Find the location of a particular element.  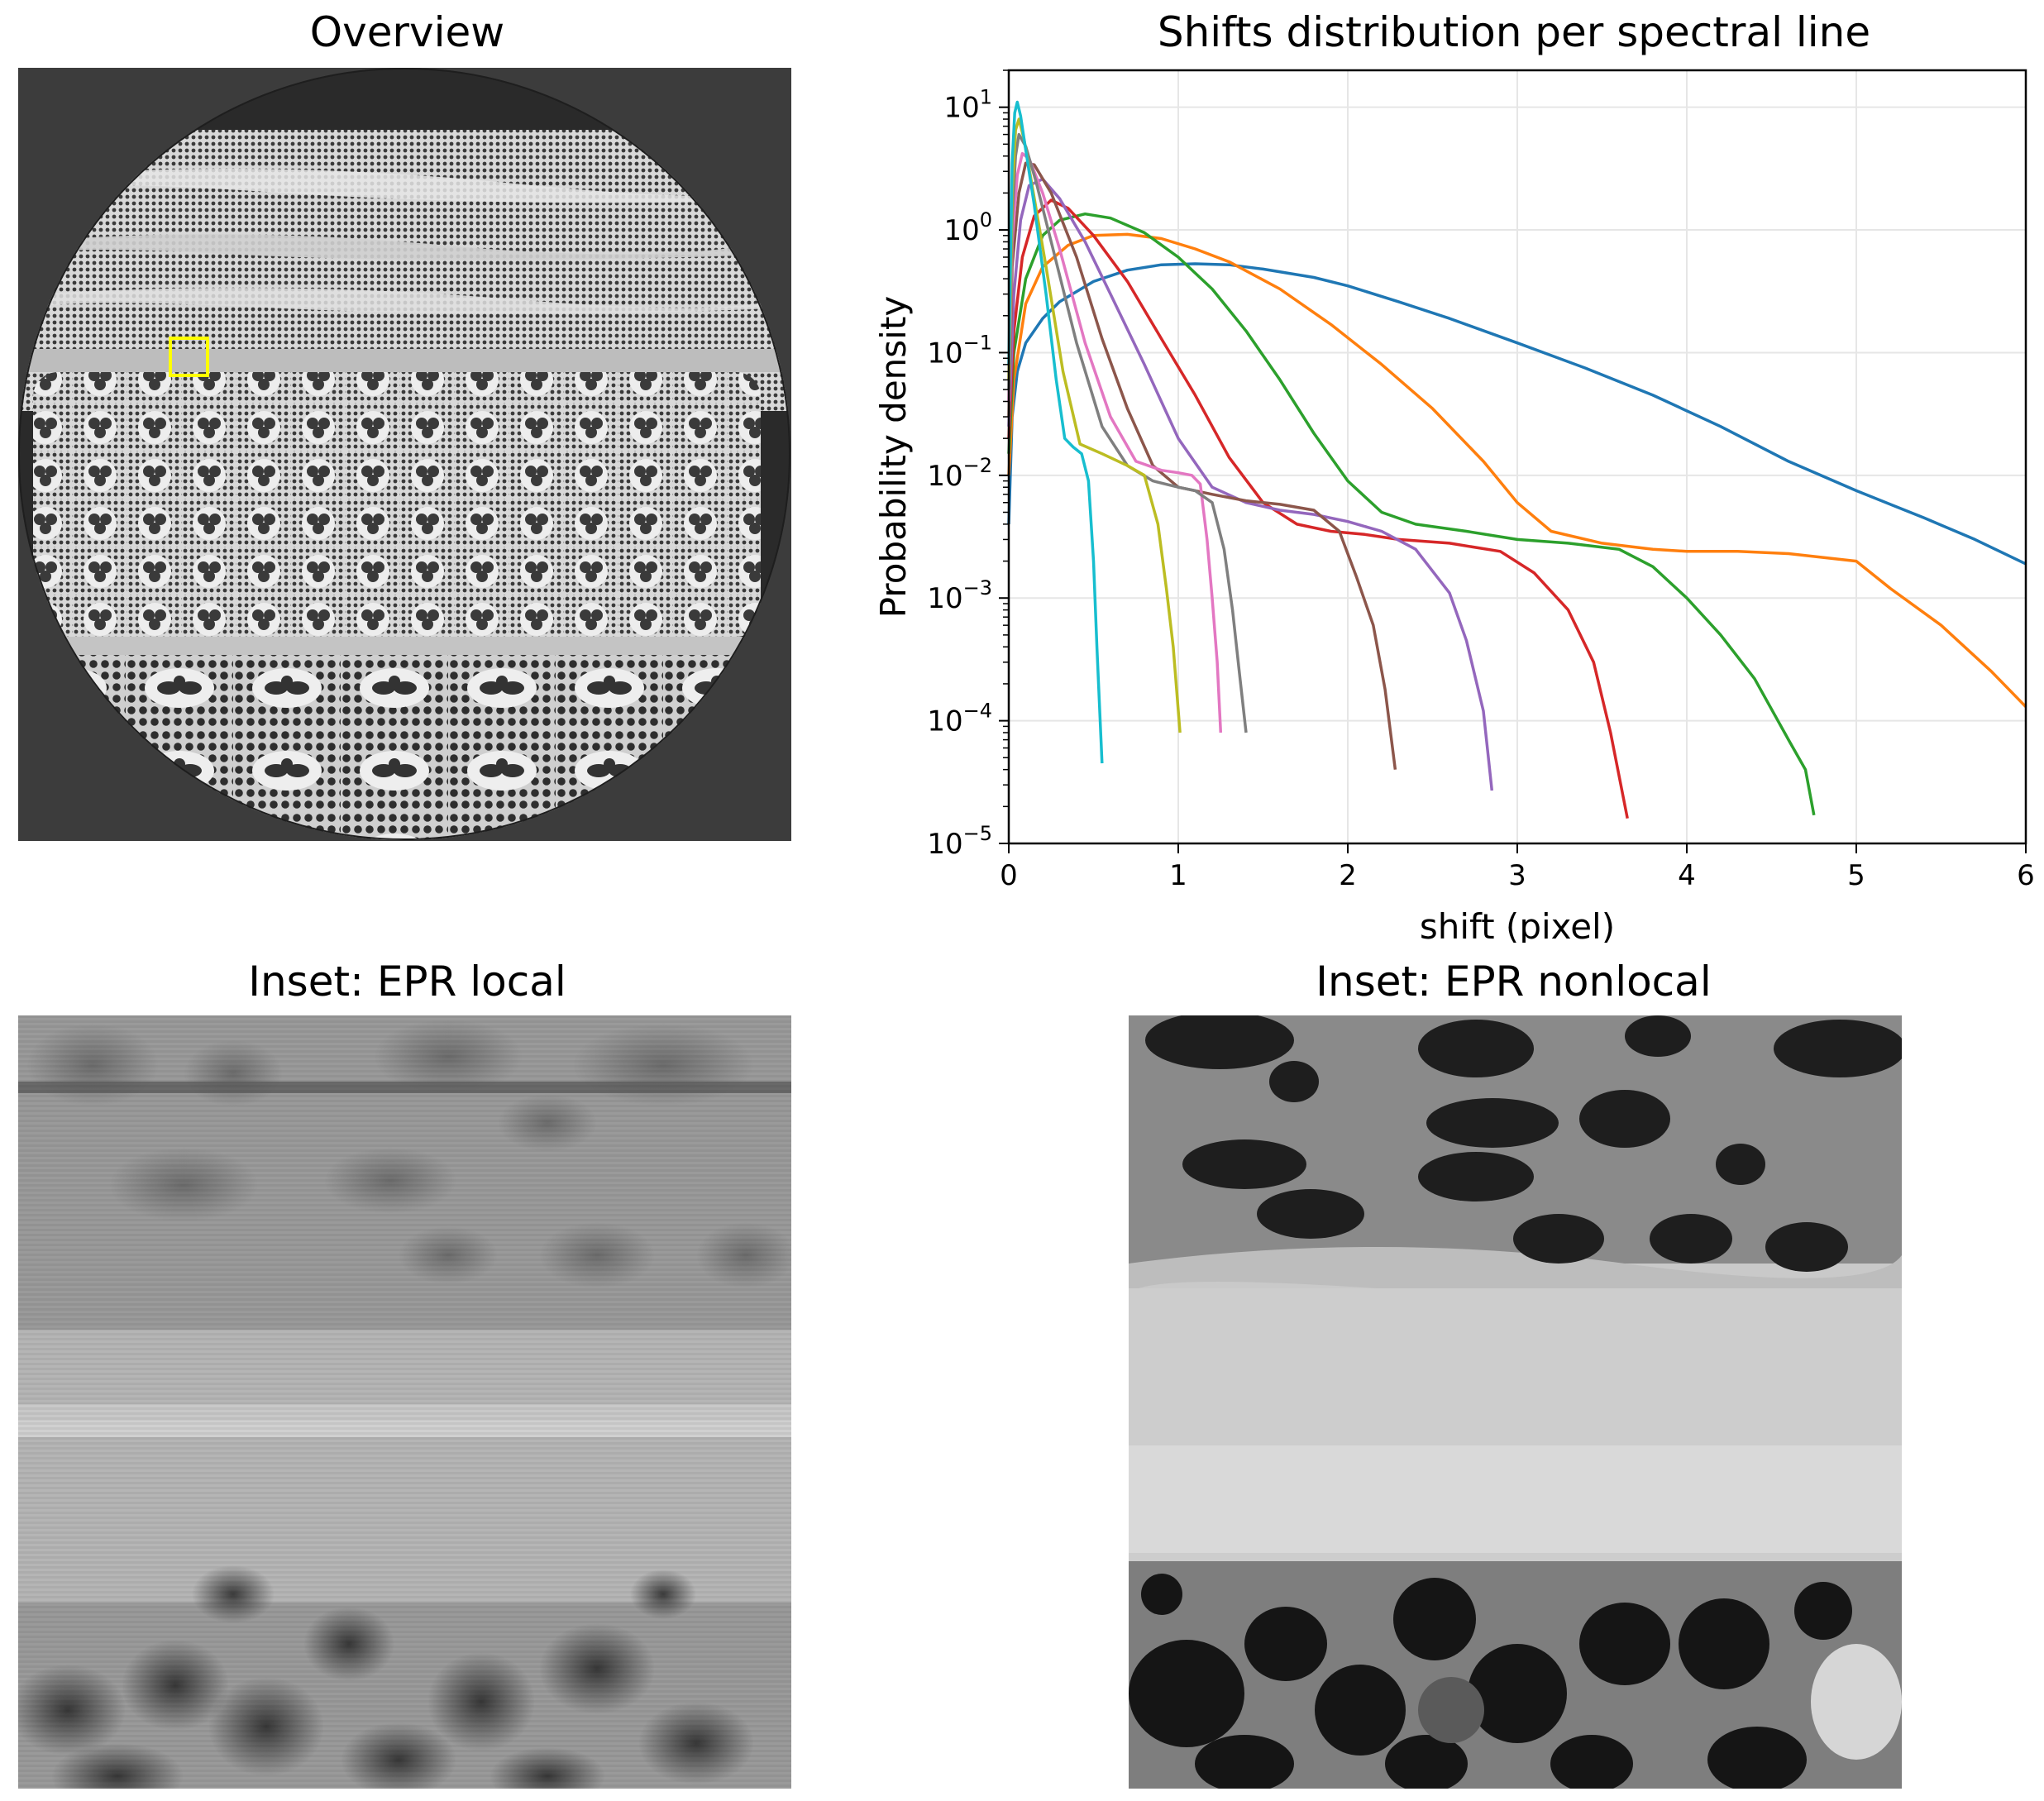

x-tick-label: 4 is located at coordinates (1687, 876).